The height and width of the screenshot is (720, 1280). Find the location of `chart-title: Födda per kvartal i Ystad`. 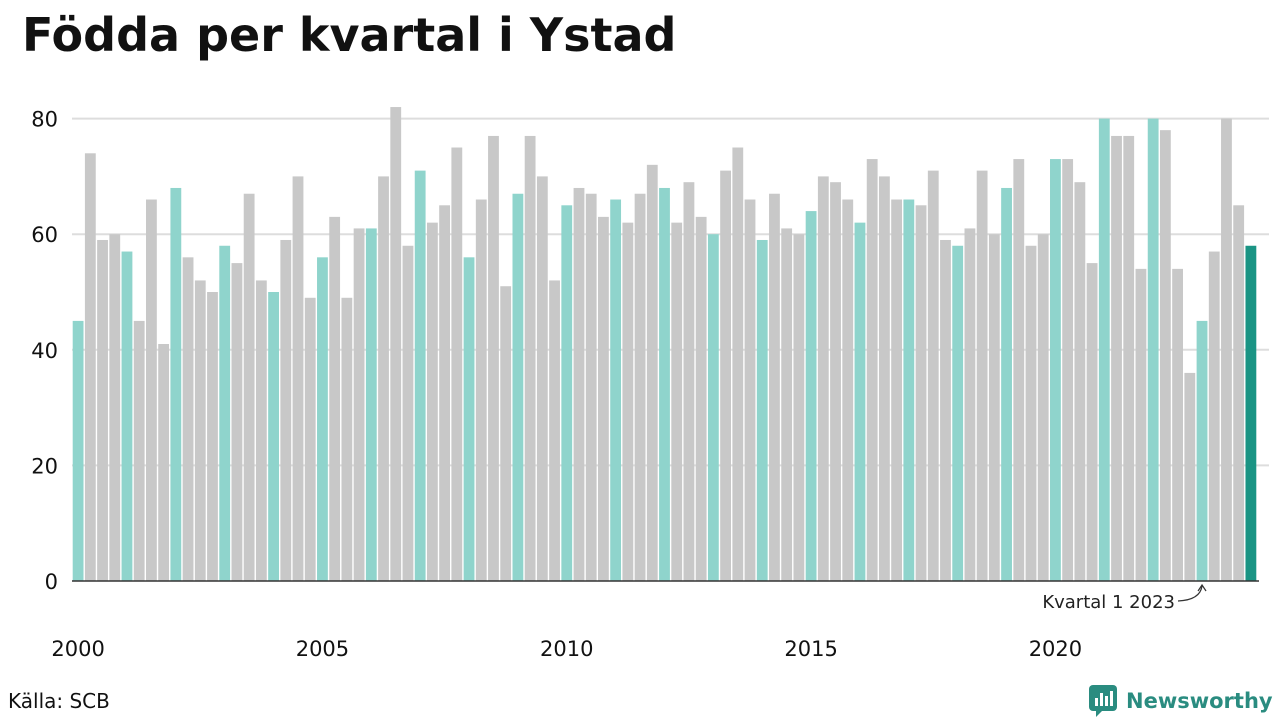

chart-title: Födda per kvartal i Ystad is located at coordinates (349, 35).